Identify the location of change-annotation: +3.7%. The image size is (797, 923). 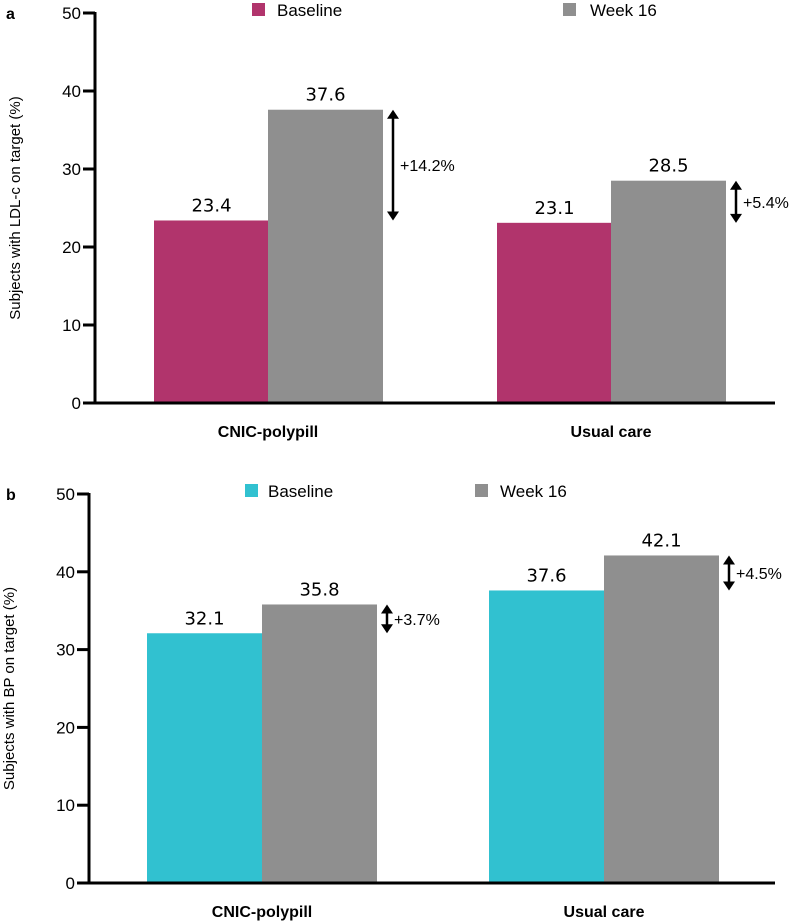
(417, 620).